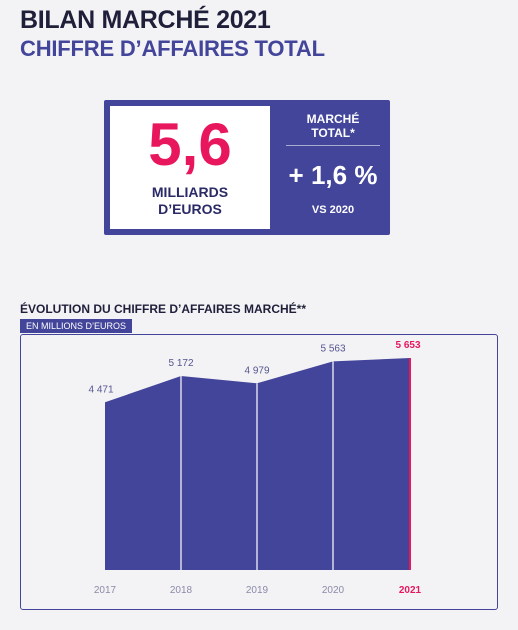  I want to click on kpi-divider, so click(333, 145).